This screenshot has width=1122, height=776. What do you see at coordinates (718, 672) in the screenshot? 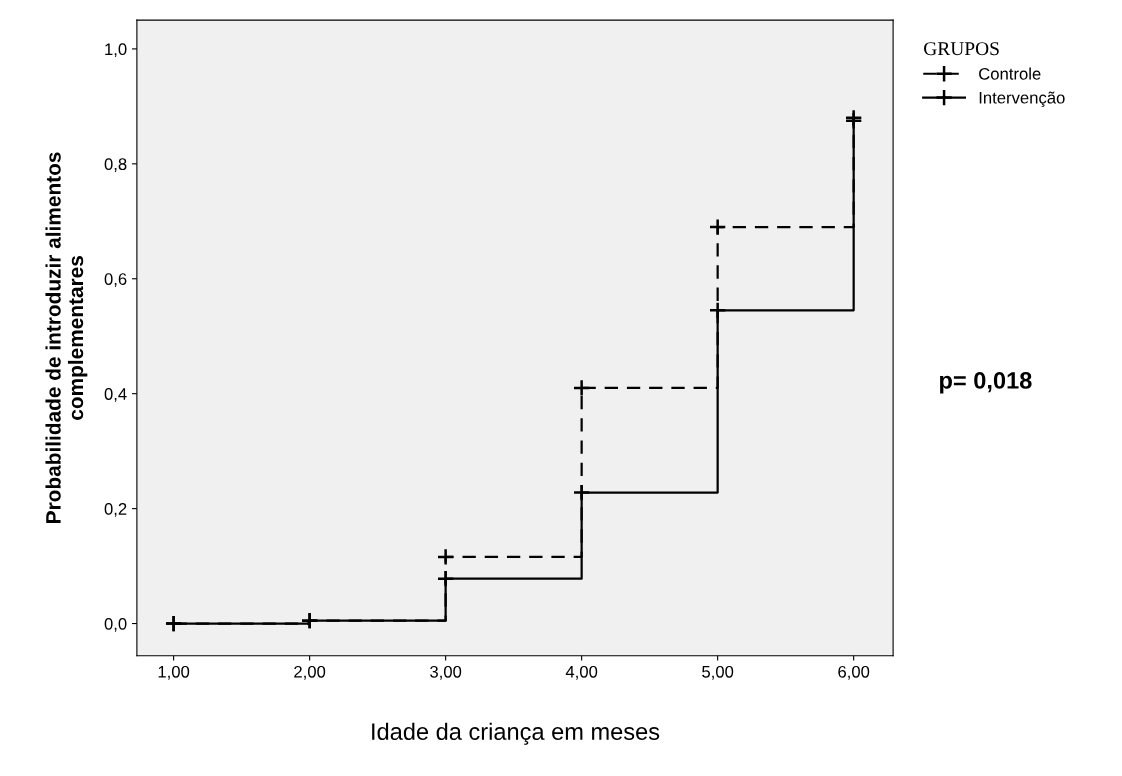
I see `x-tick-label: 5,00` at bounding box center [718, 672].